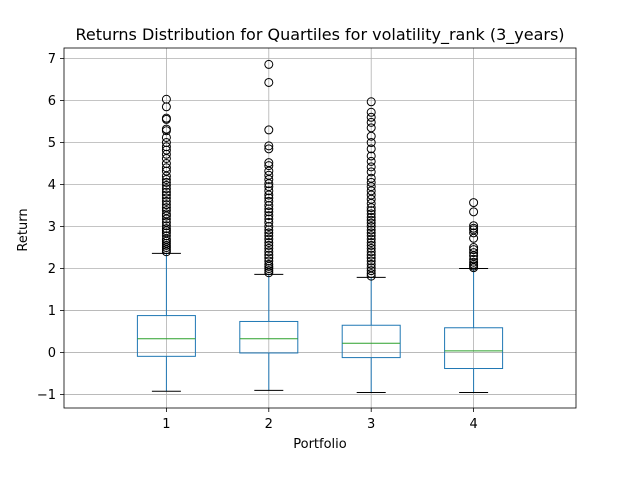  Describe the element at coordinates (166, 424) in the screenshot. I see `x-tick-label: 1` at that location.